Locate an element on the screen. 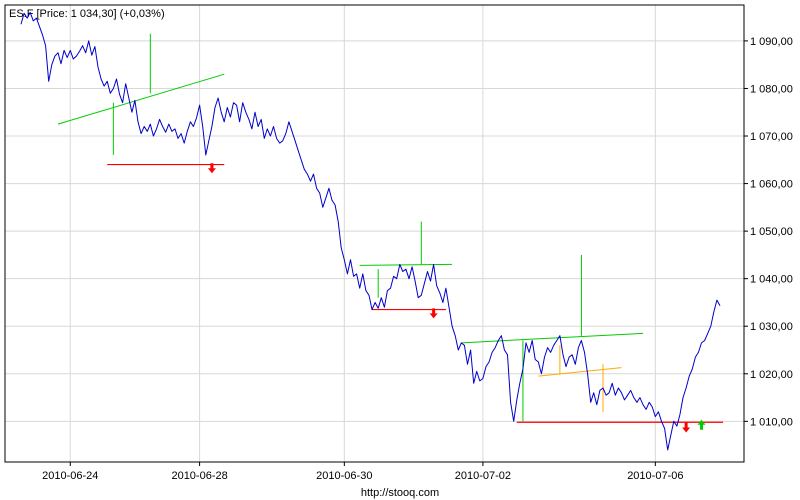 The width and height of the screenshot is (800, 500). chart-title: ES.F [Price: 1 034,30] (+0,03%) is located at coordinates (87, 14).